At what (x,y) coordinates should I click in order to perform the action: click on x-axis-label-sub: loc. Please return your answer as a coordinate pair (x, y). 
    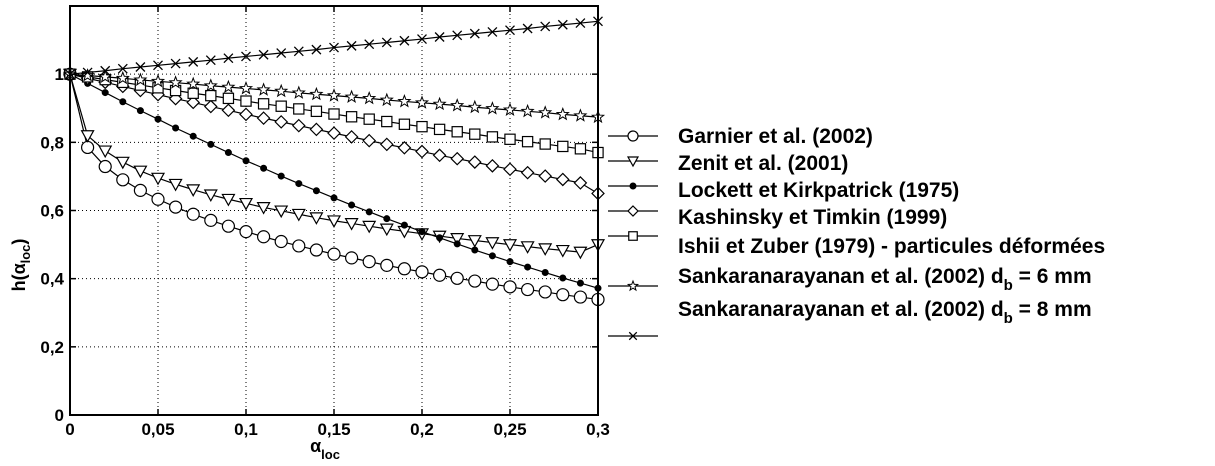
    Looking at the image, I should click on (330, 454).